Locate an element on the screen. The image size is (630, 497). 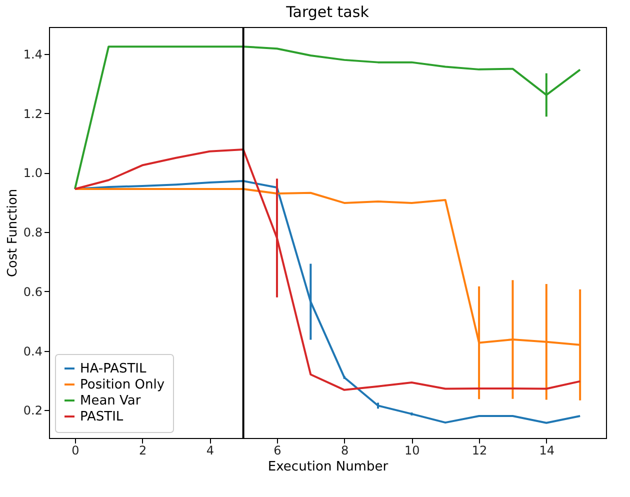
legend-label: HA-PASTIL is located at coordinates (113, 369).